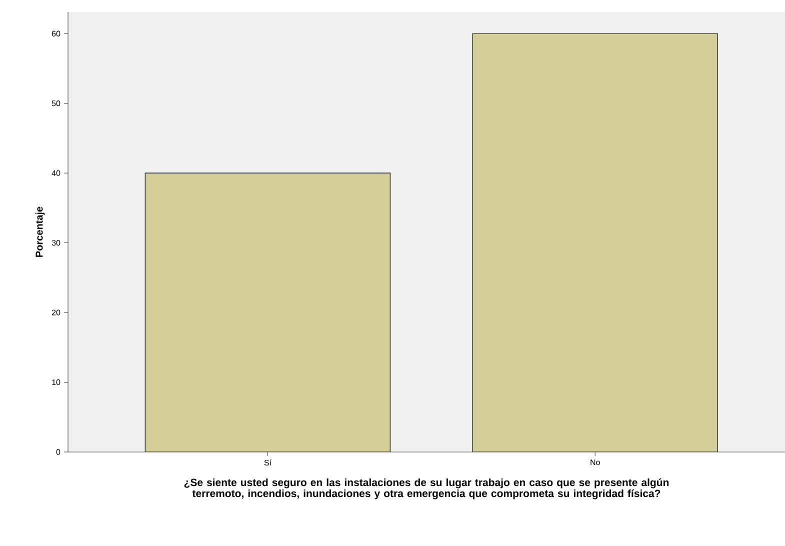 The image size is (785, 546). Describe the element at coordinates (56, 382) in the screenshot. I see `y-tick-label: 10` at that location.